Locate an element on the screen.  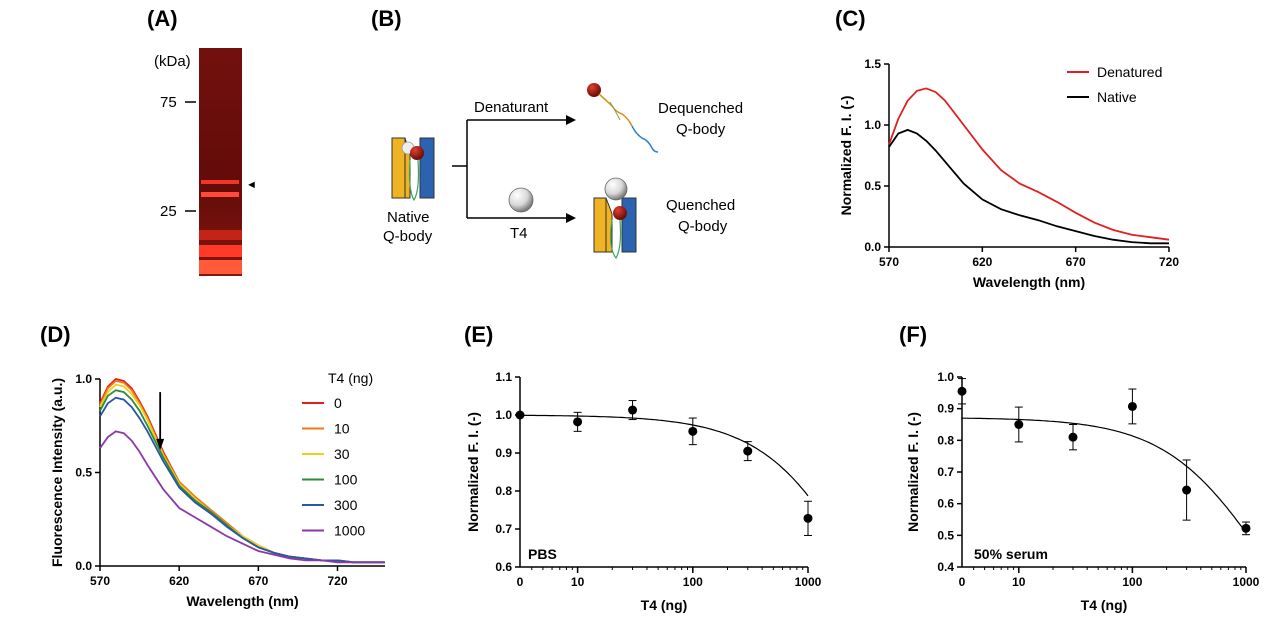
panel-label-e: (E) is located at coordinates (479, 334).